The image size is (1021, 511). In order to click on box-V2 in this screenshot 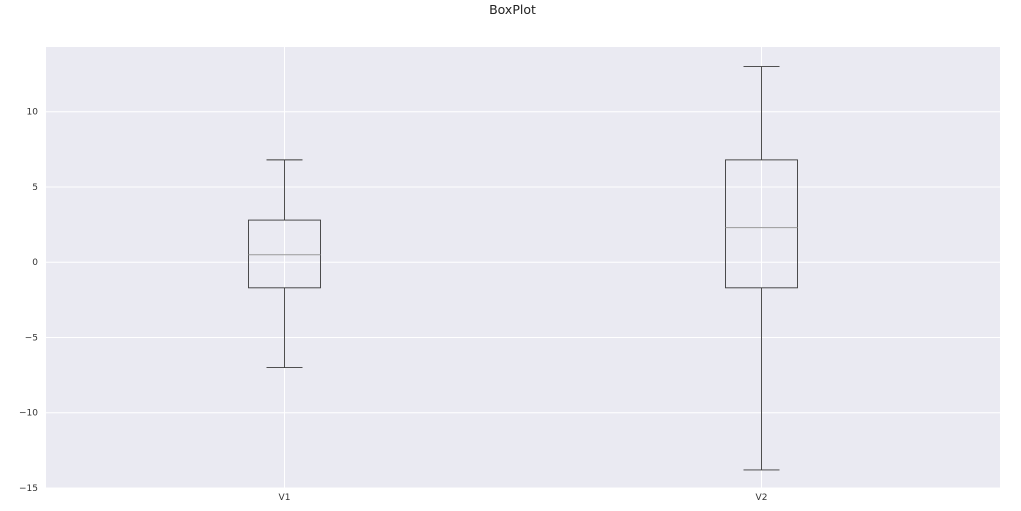, I will do `click(761, 268)`.